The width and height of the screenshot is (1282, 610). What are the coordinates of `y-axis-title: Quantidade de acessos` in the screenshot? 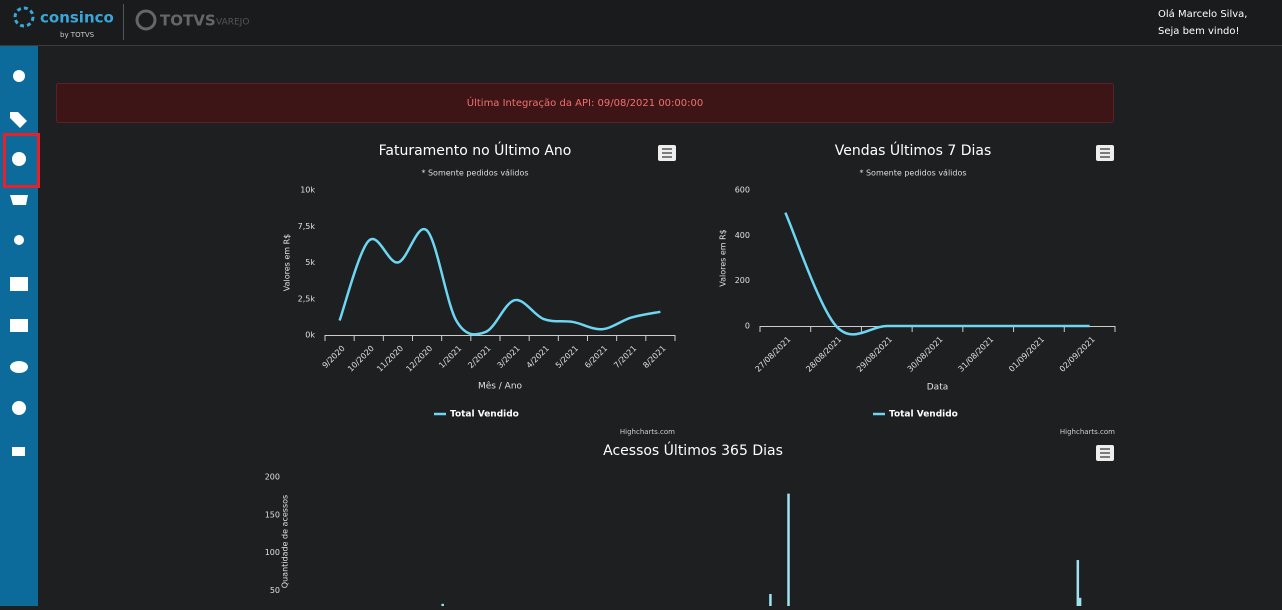 It's located at (285, 541).